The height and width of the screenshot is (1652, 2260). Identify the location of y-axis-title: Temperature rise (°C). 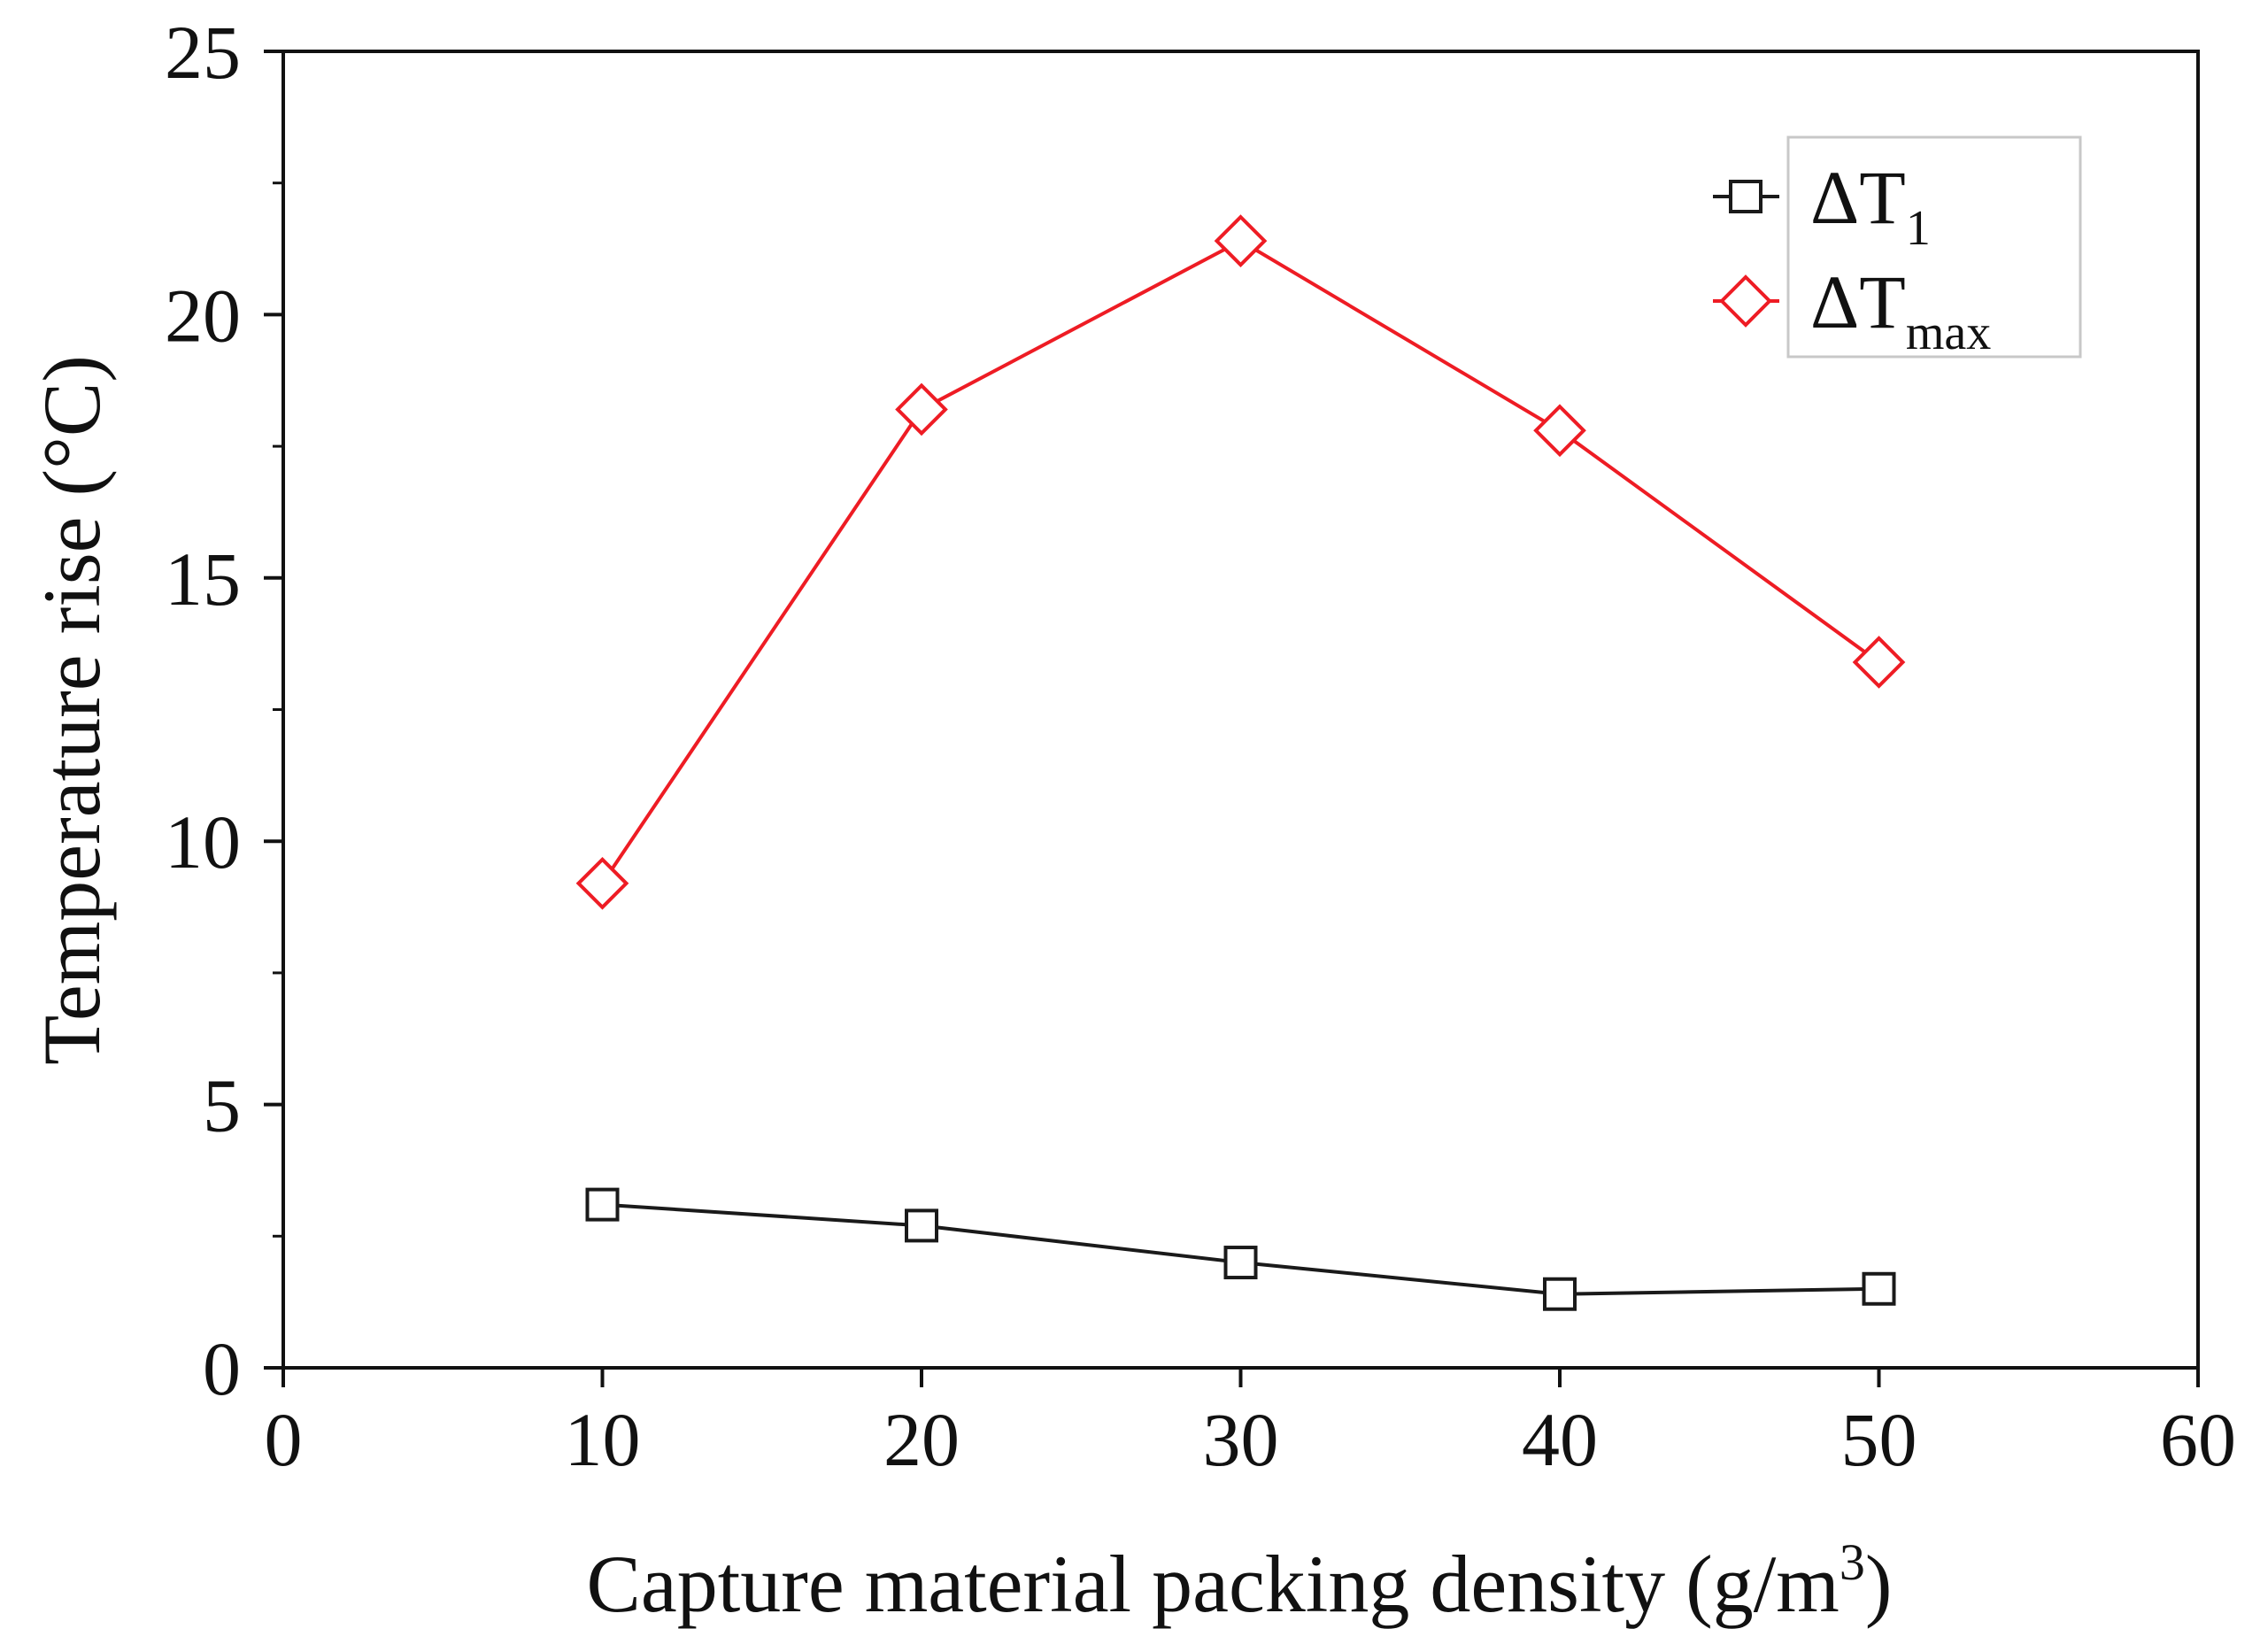
(72, 710).